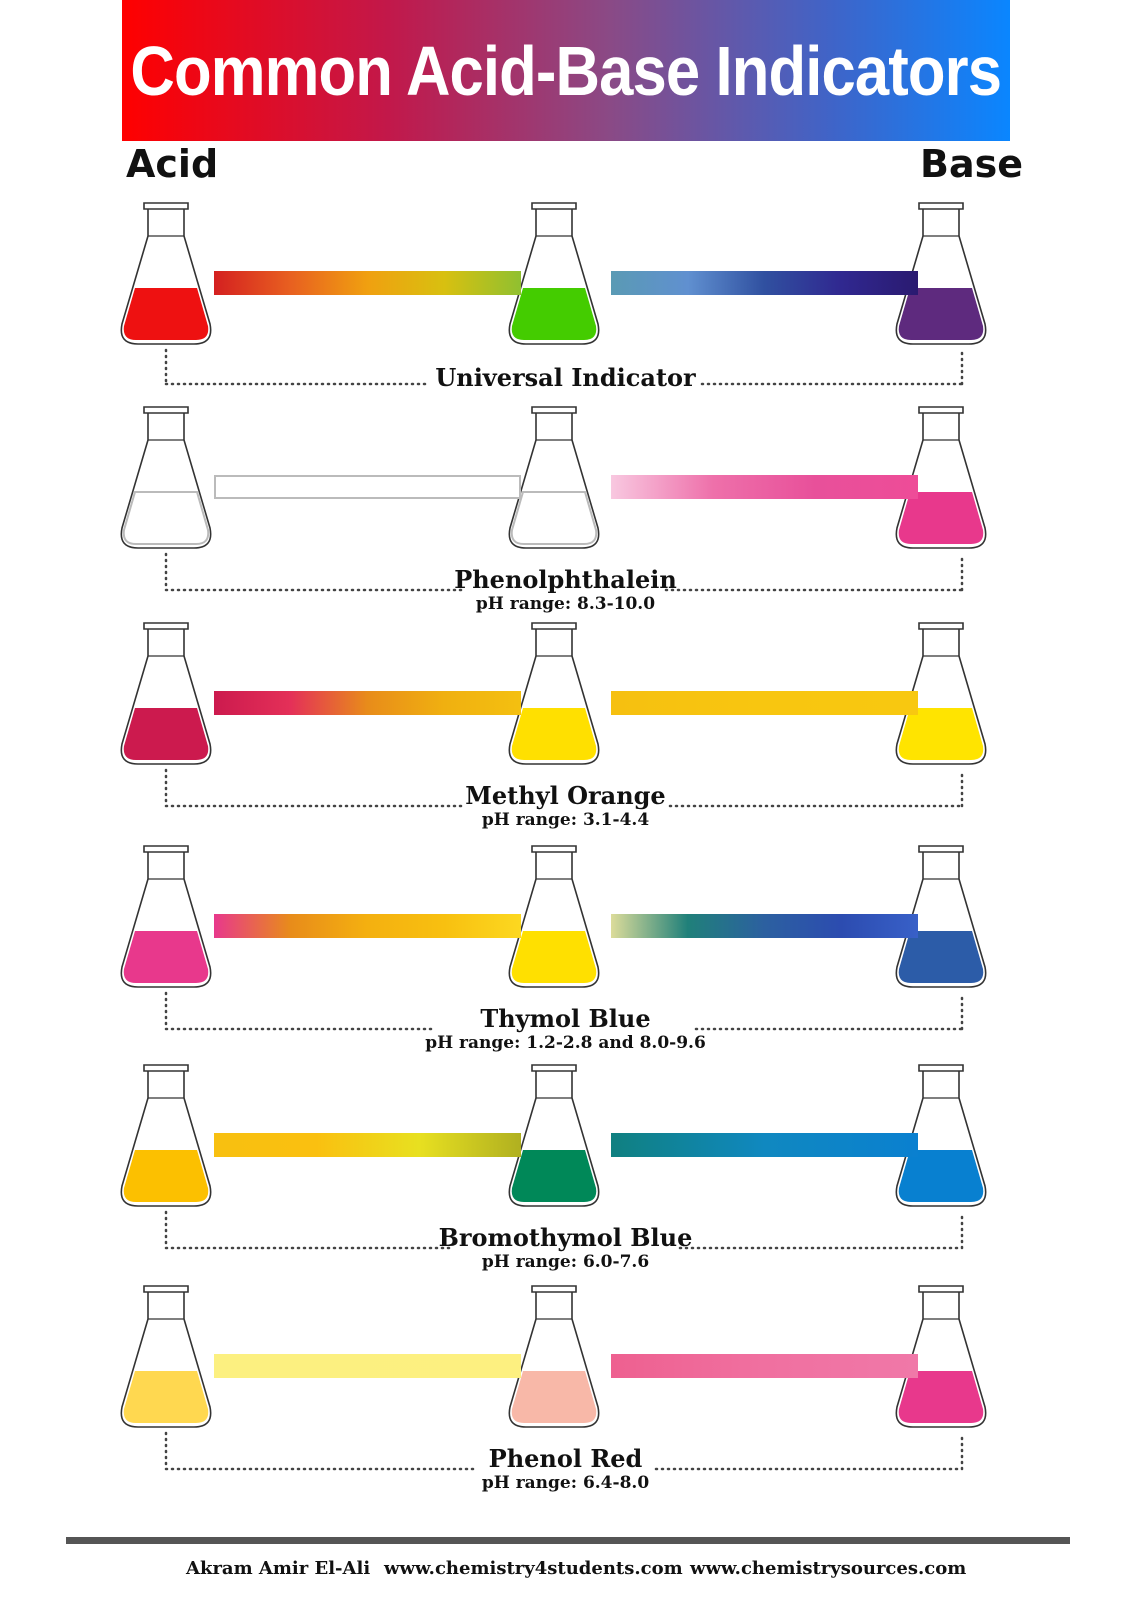 The width and height of the screenshot is (1131, 1600). I want to click on indicator-name: Phenol Red, so click(565, 1458).